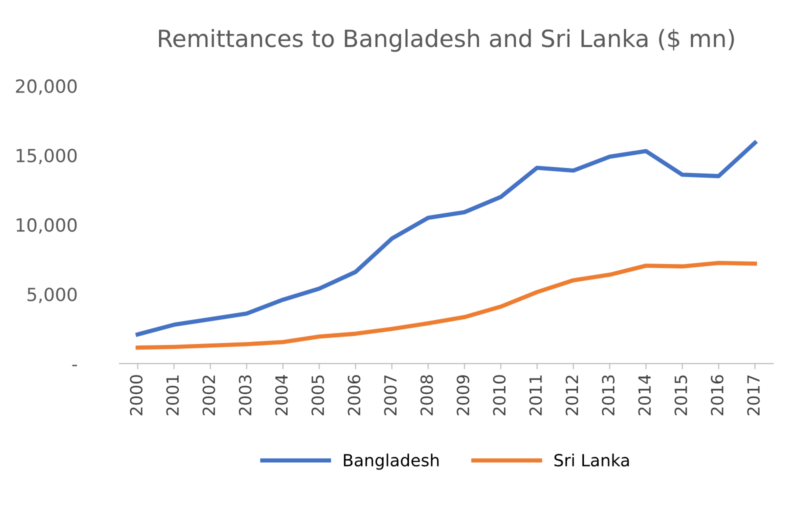  What do you see at coordinates (75, 365) in the screenshot?
I see `y-tick-label: -` at bounding box center [75, 365].